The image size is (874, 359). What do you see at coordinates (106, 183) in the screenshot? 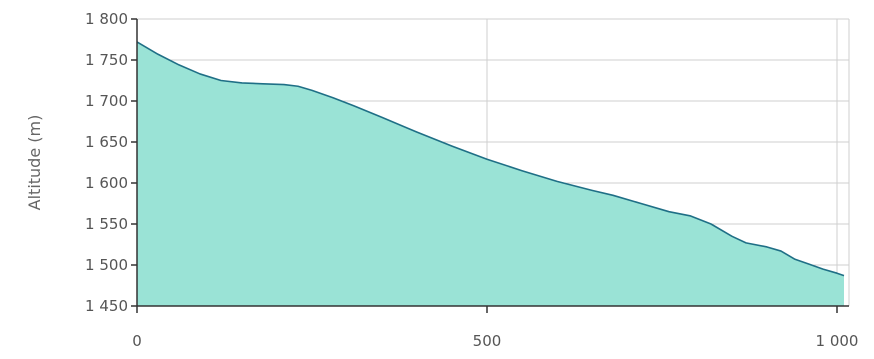
I see `y-tick-label: 1 600` at bounding box center [106, 183].